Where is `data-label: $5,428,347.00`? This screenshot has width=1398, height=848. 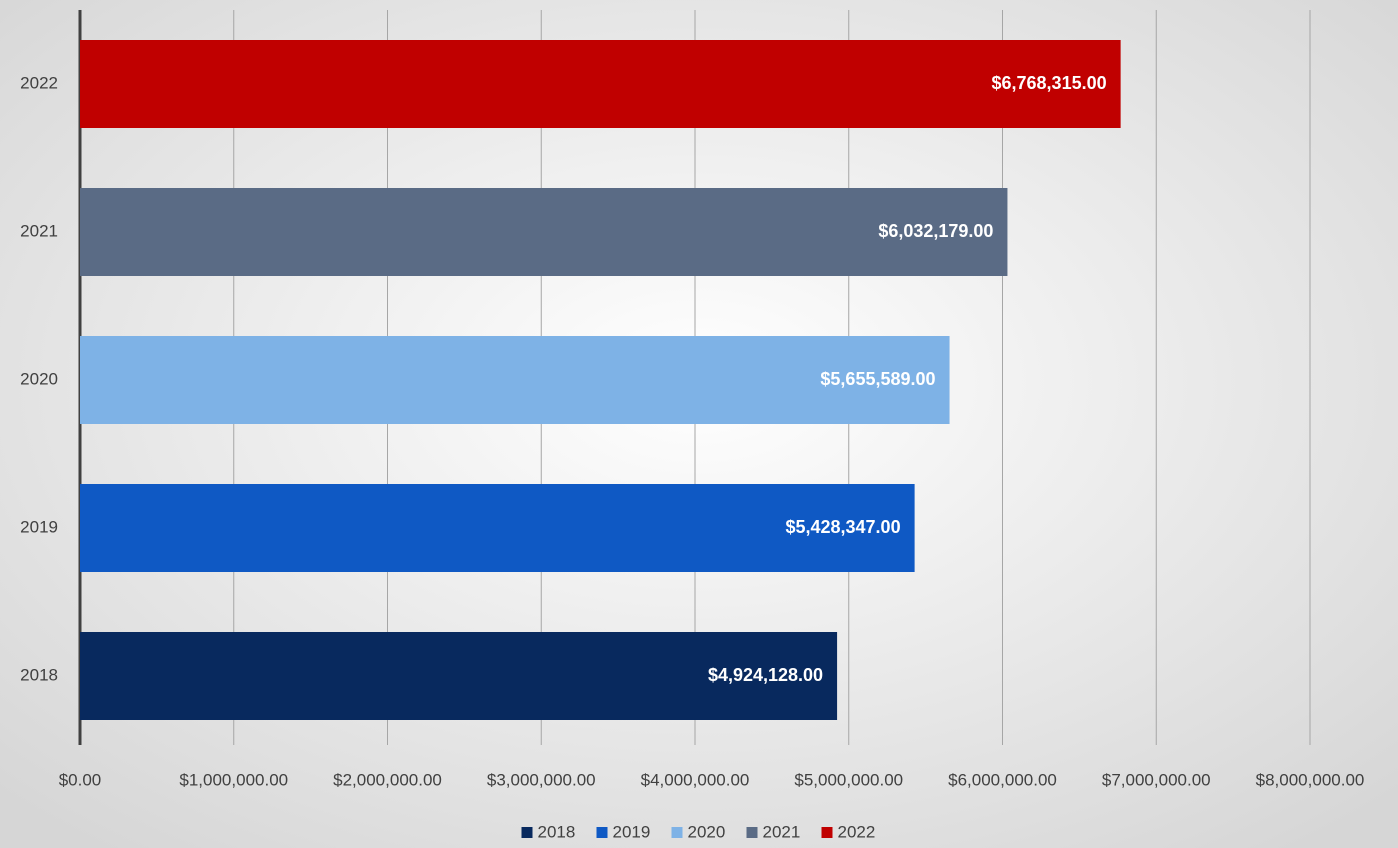 data-label: $5,428,347.00 is located at coordinates (842, 527).